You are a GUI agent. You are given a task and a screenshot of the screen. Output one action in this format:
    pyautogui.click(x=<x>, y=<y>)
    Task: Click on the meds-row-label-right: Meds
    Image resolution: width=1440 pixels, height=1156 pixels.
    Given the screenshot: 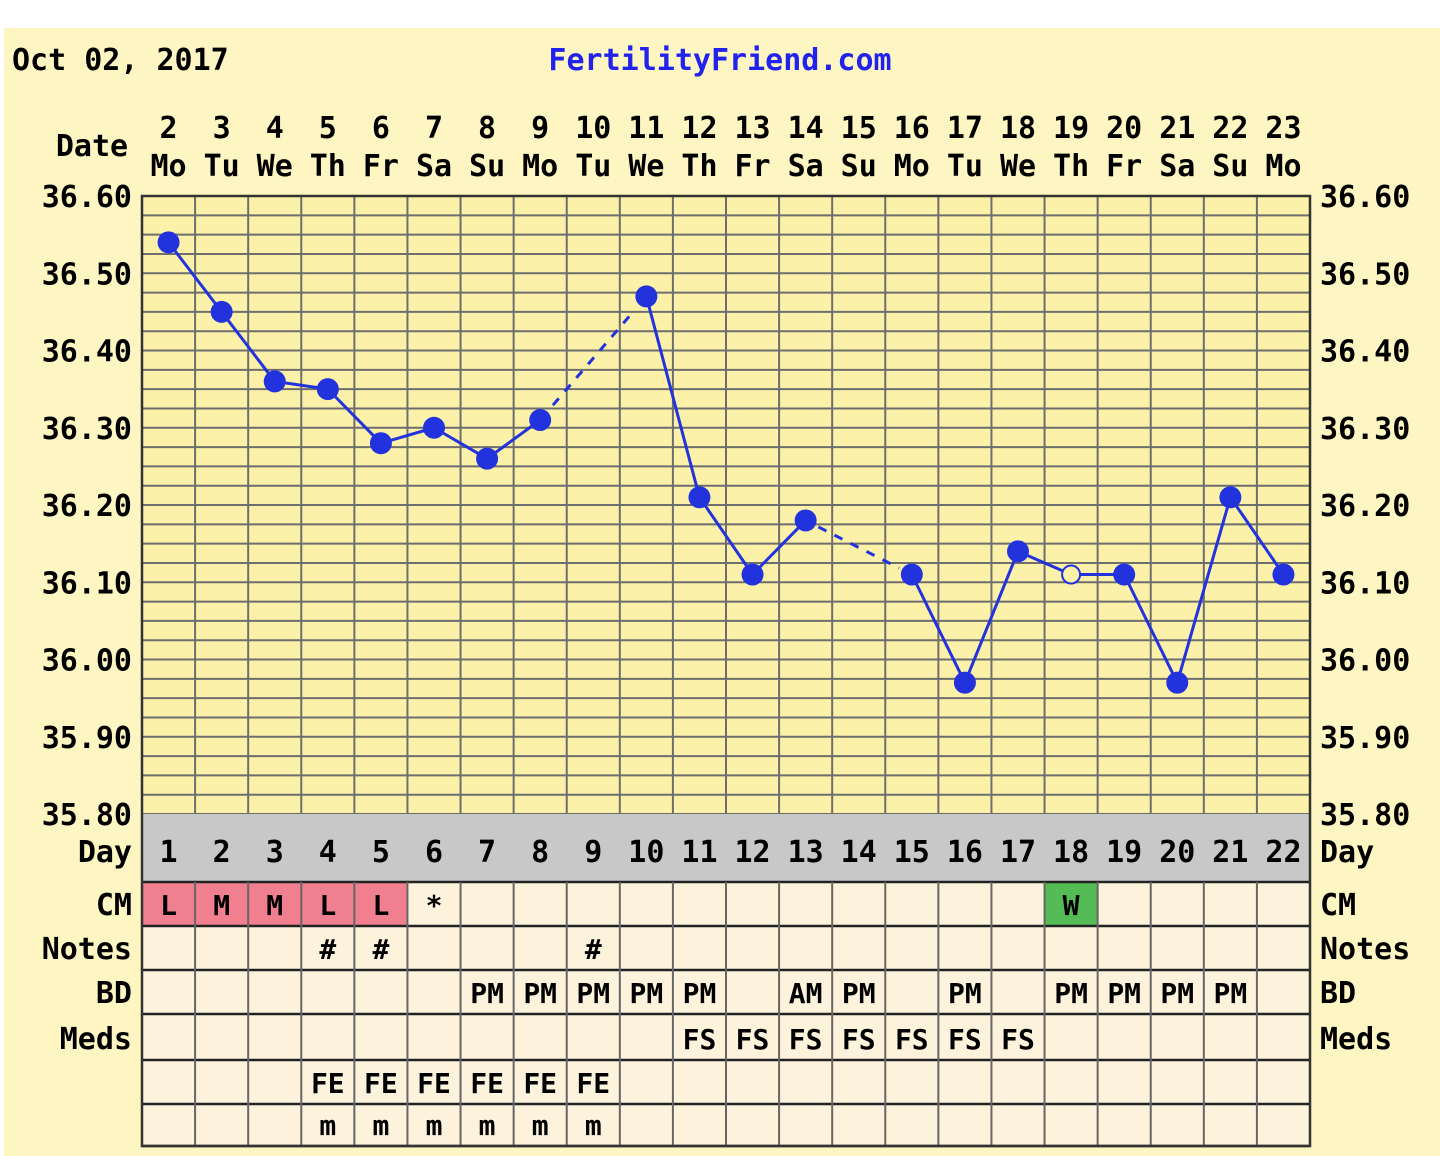 What is the action you would take?
    pyautogui.click(x=1356, y=1039)
    